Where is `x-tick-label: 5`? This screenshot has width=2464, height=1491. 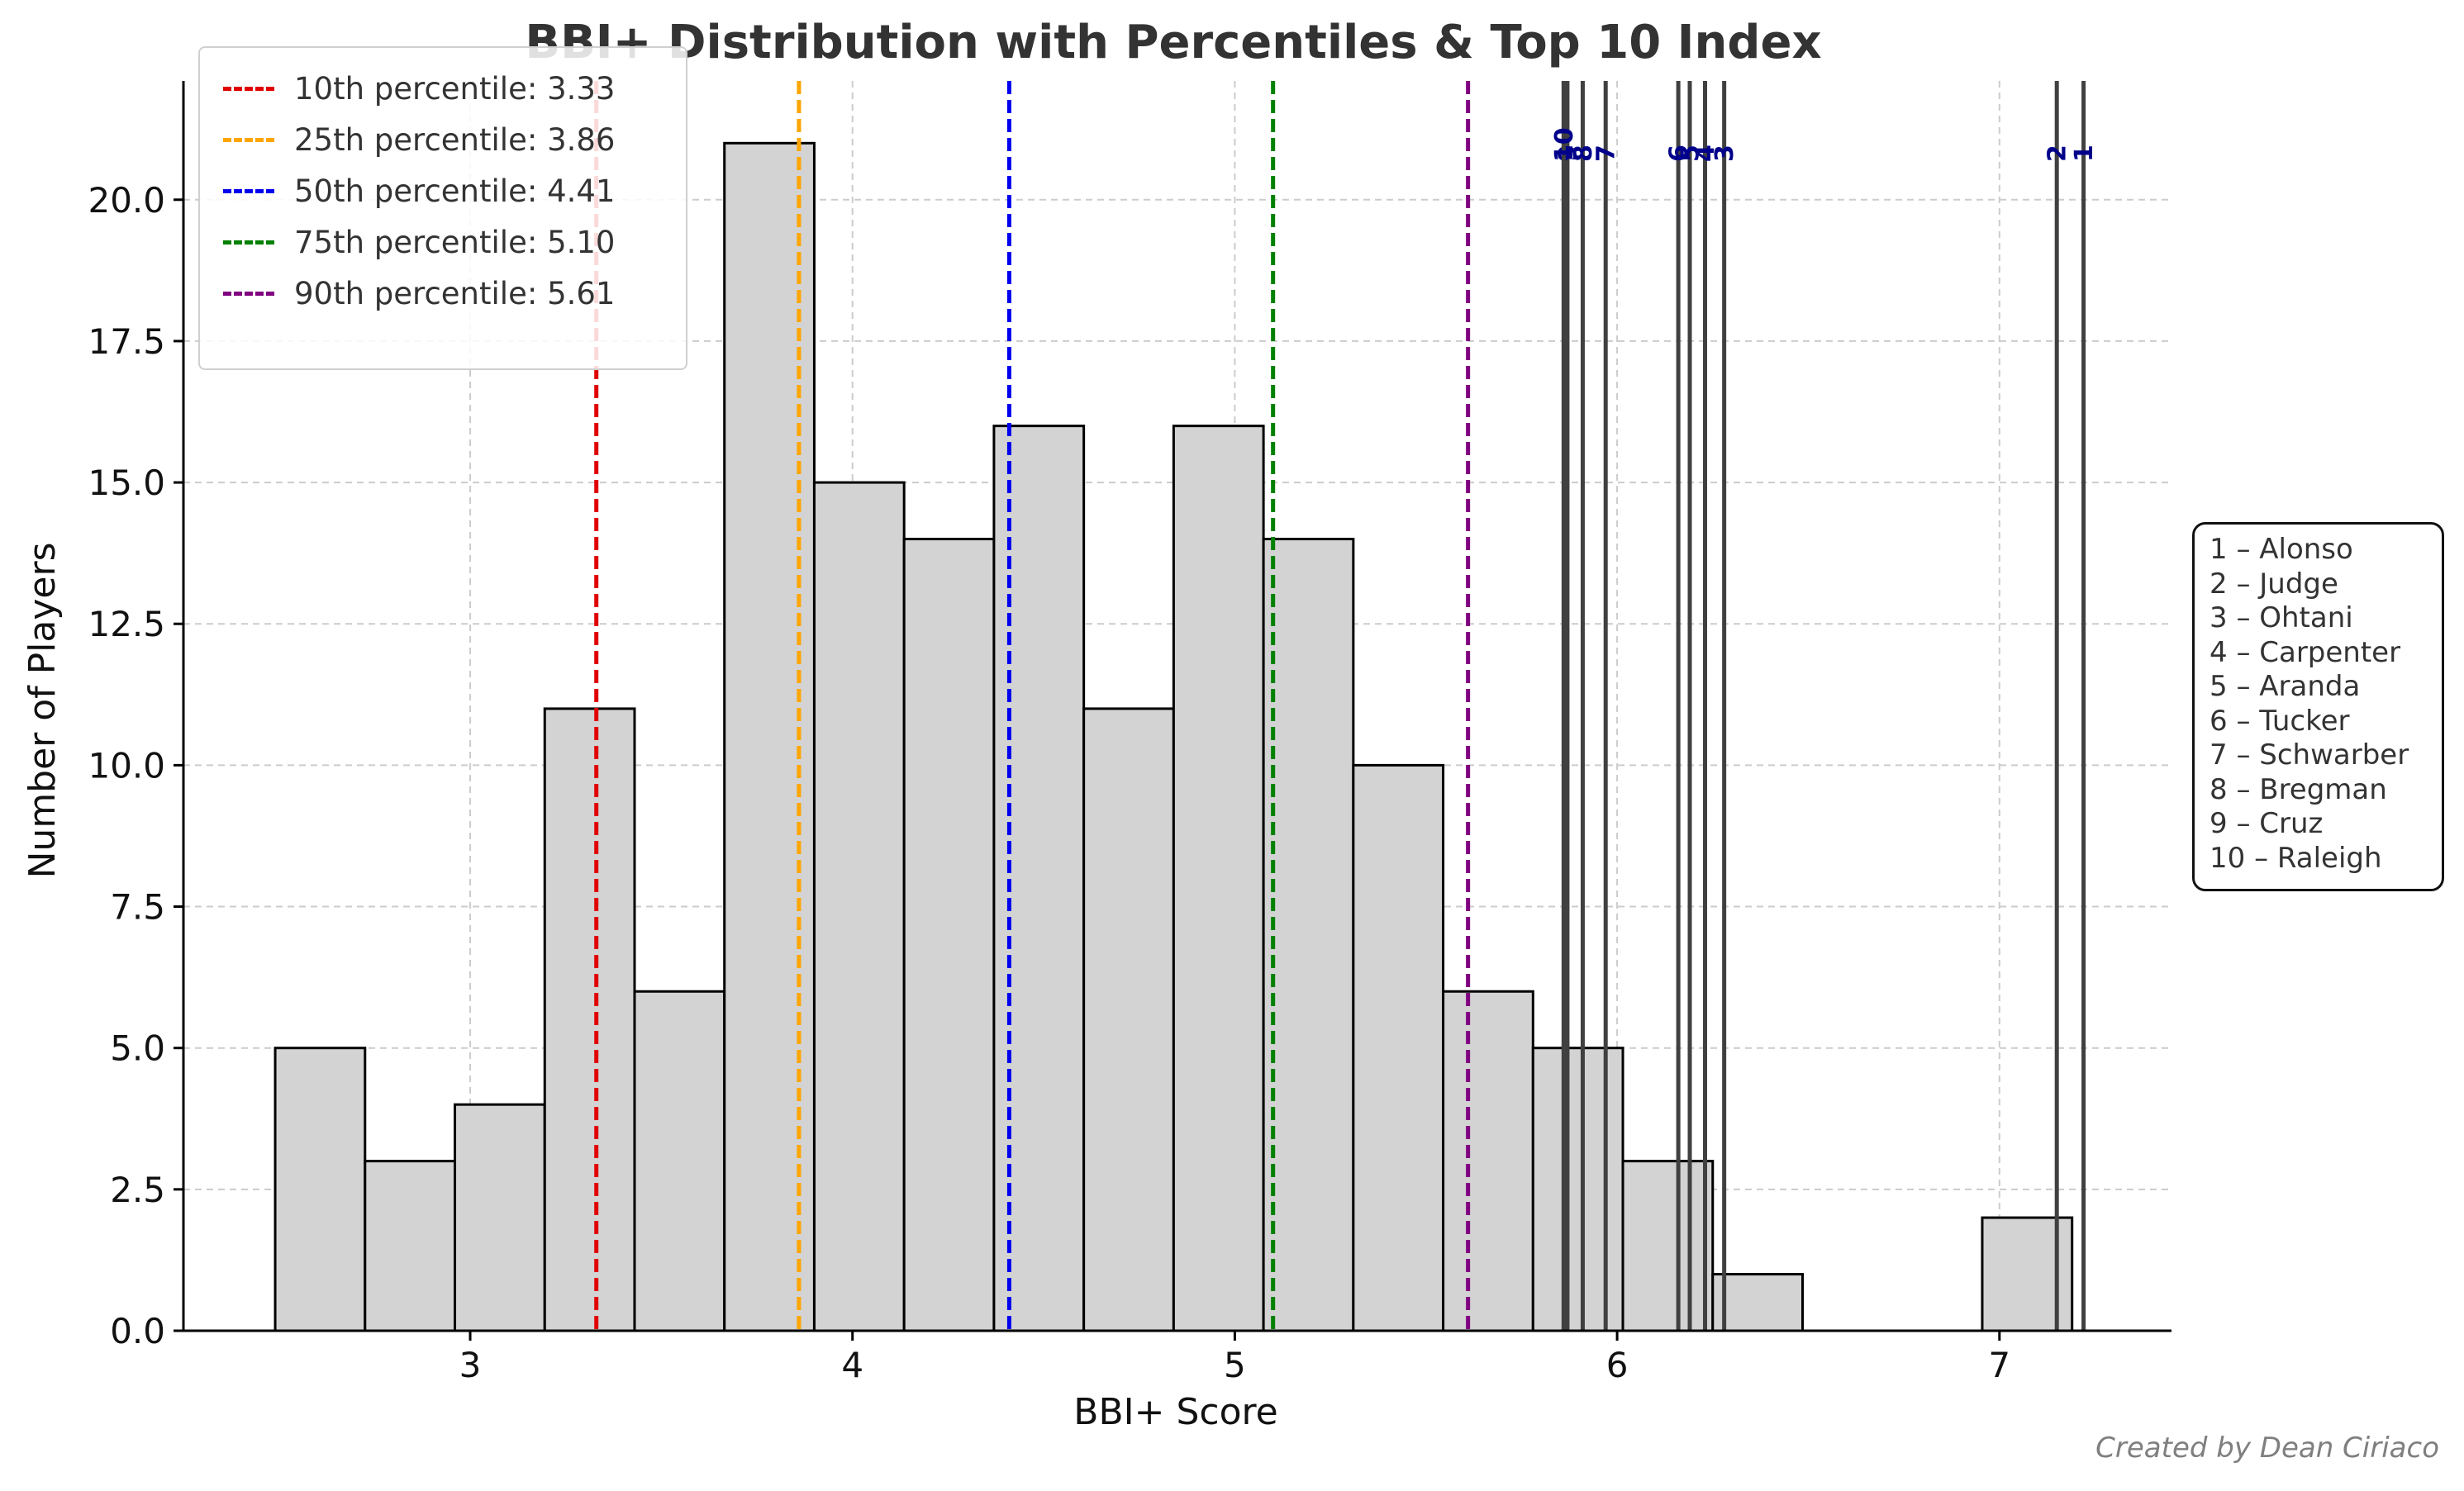
x-tick-label: 5 is located at coordinates (1235, 1365).